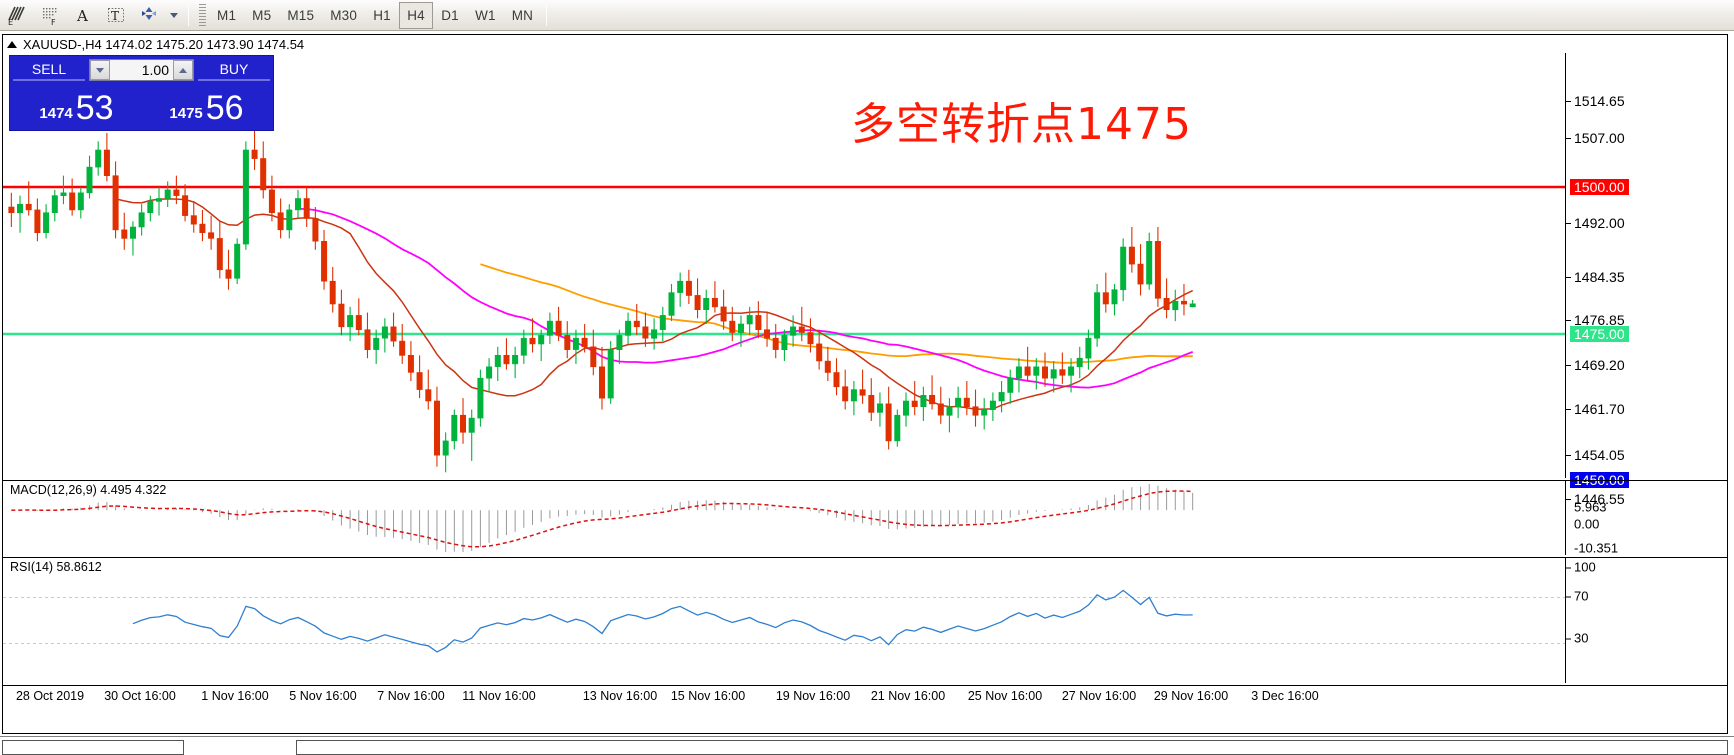 Image resolution: width=1734 pixels, height=755 pixels. What do you see at coordinates (620, 696) in the screenshot?
I see `time-label: 13 Nov 16:00` at bounding box center [620, 696].